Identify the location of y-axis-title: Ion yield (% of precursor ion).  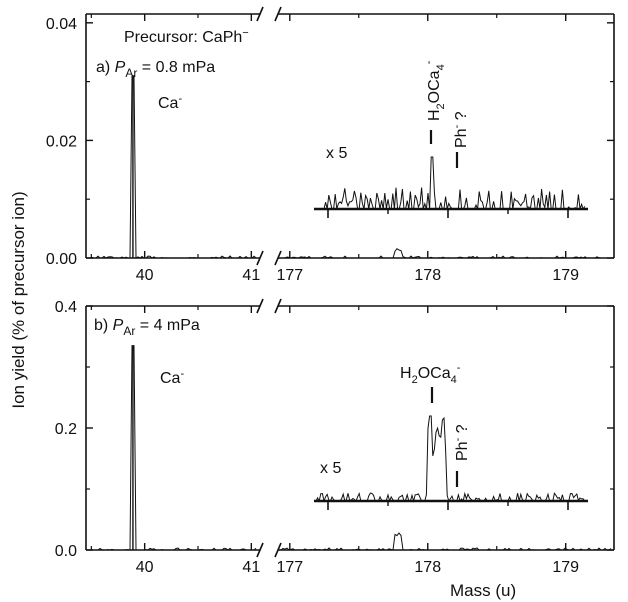
(18, 299).